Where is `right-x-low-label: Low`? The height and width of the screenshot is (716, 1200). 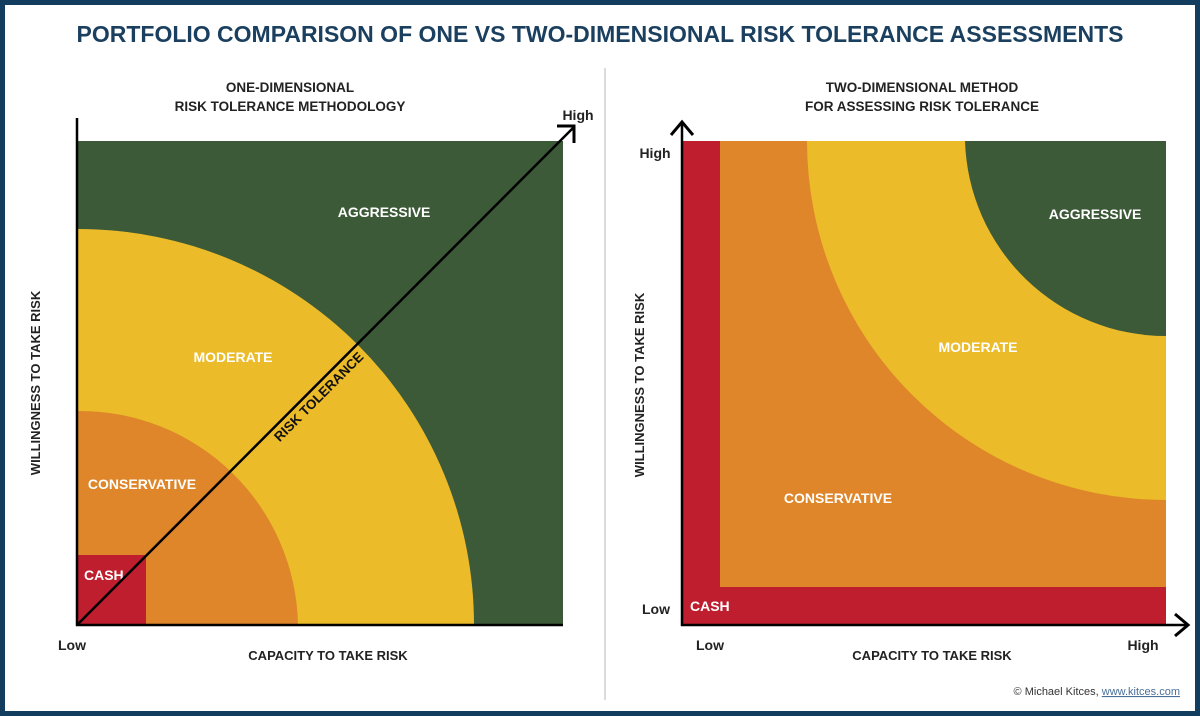 right-x-low-label: Low is located at coordinates (710, 645).